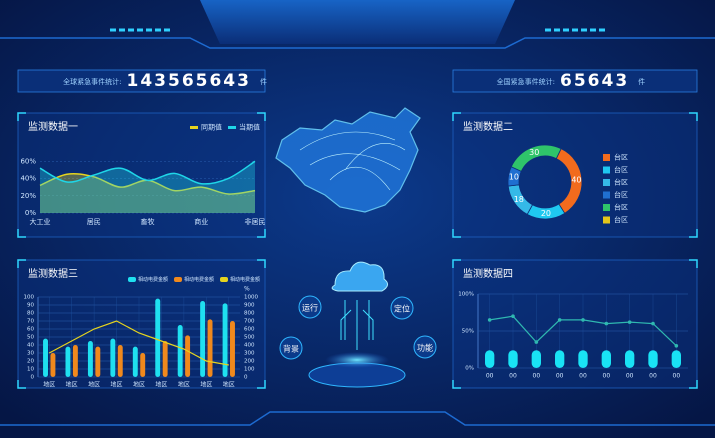 The width and height of the screenshot is (715, 438). Describe the element at coordinates (29, 298) in the screenshot. I see `y-tick-label: 100` at that location.